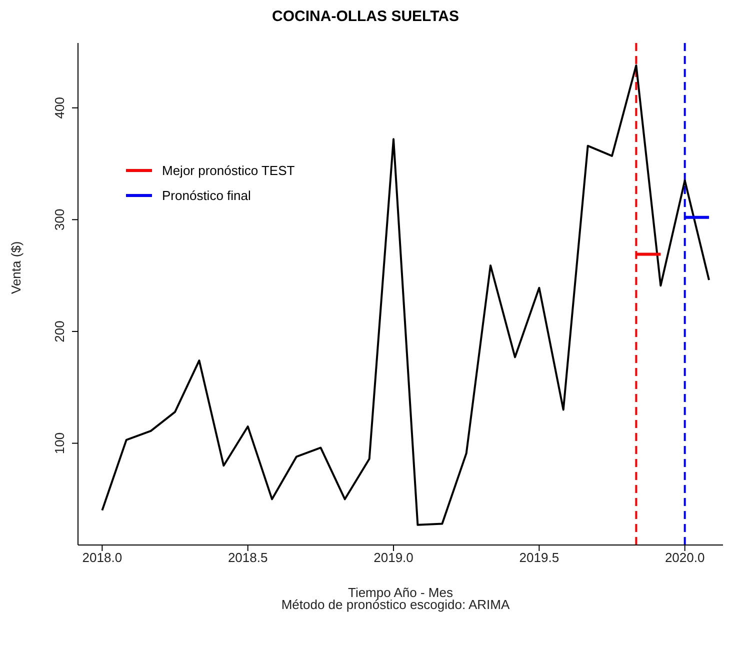 This screenshot has width=731, height=661. Describe the element at coordinates (228, 170) in the screenshot. I see `legend-label: Mejor pronóstico TEST` at that location.